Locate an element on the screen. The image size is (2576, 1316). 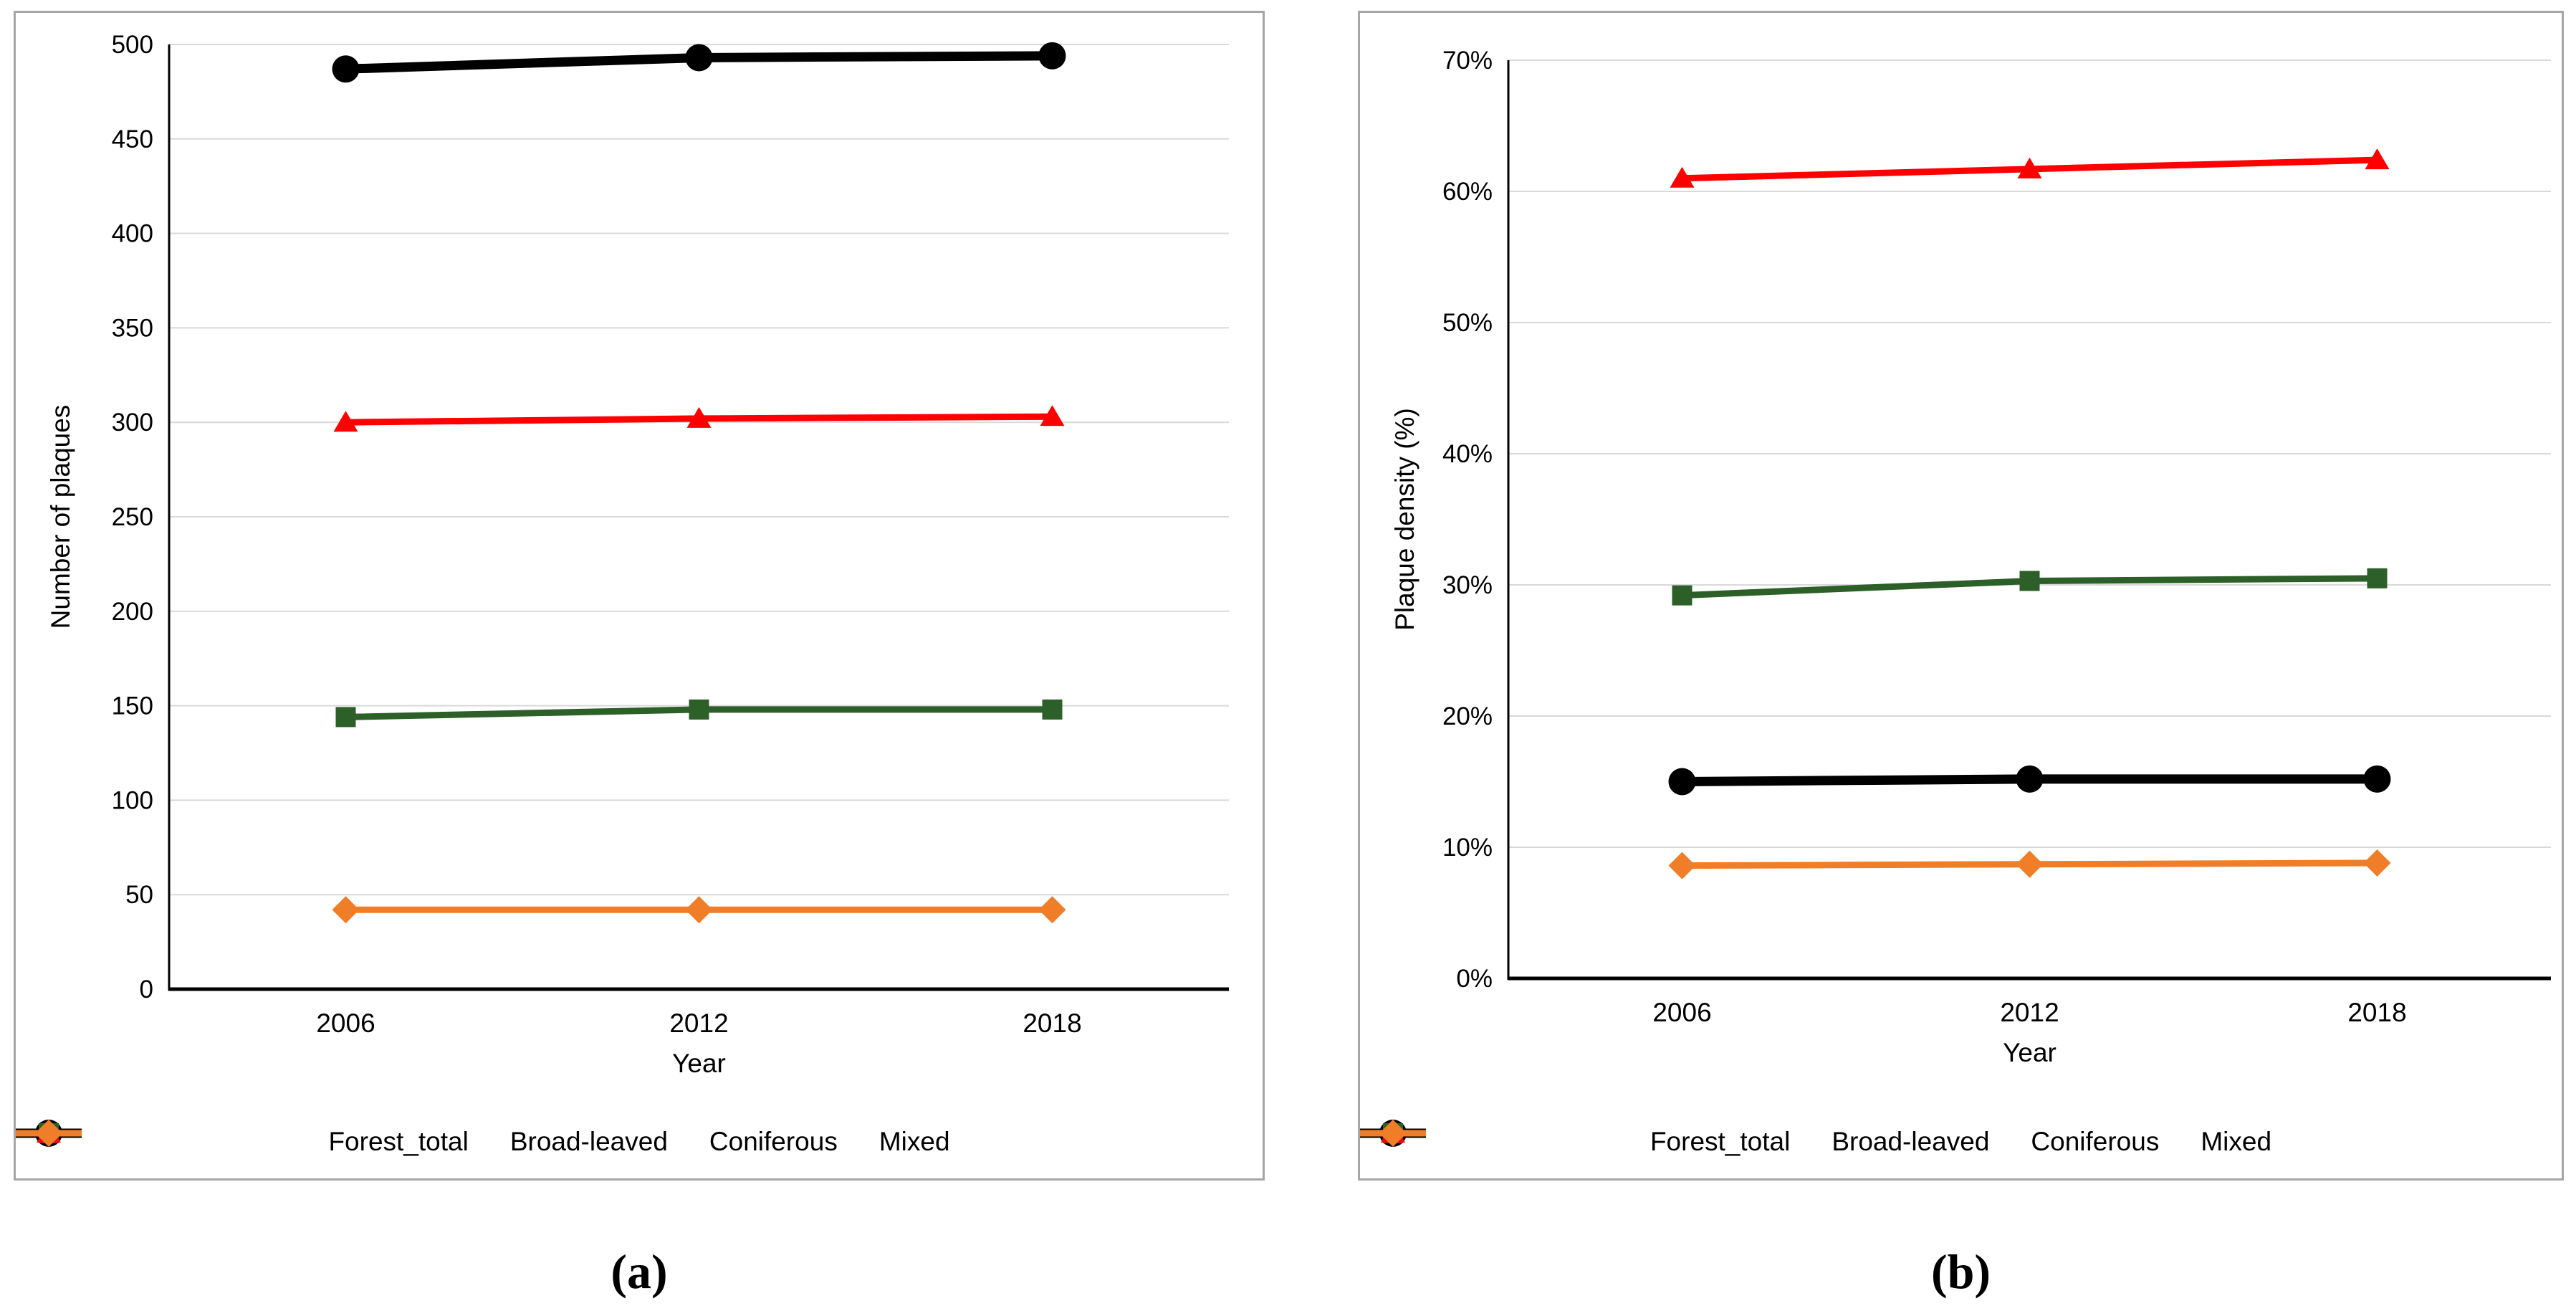
legend-a: Forest_total Broad-leaved Coniferous Mixed is located at coordinates (639, 1142).